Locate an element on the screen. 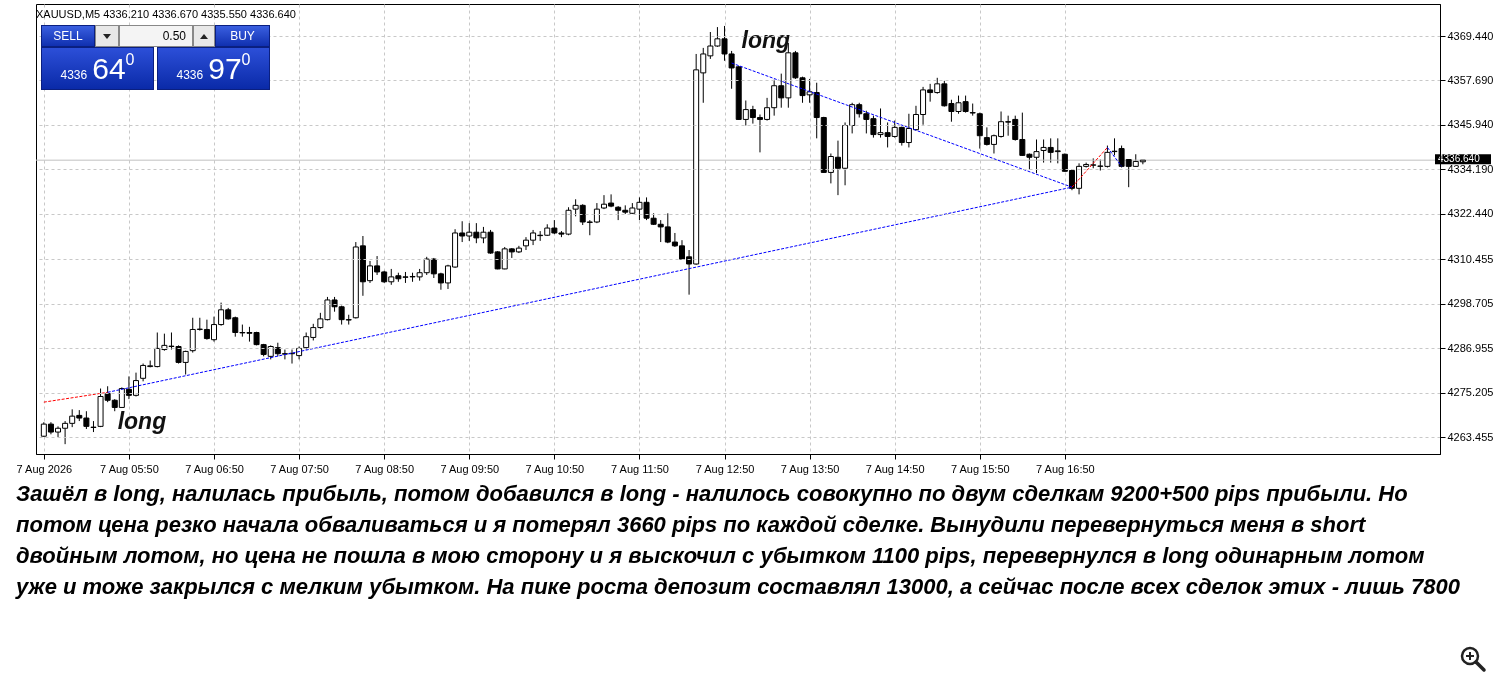 Image resolution: width=1500 pixels, height=686 pixels. ask-price-box: 4336 97$^{0}$ is located at coordinates (213, 68).